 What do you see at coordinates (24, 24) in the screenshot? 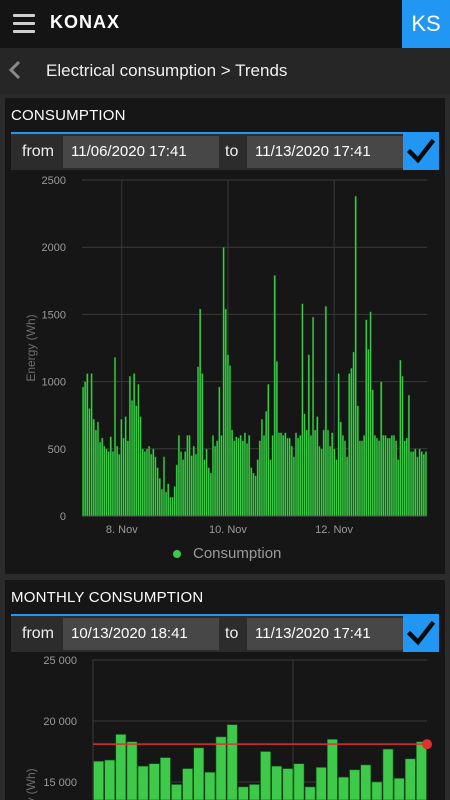
I see `hamburger-menu-icon` at bounding box center [24, 24].